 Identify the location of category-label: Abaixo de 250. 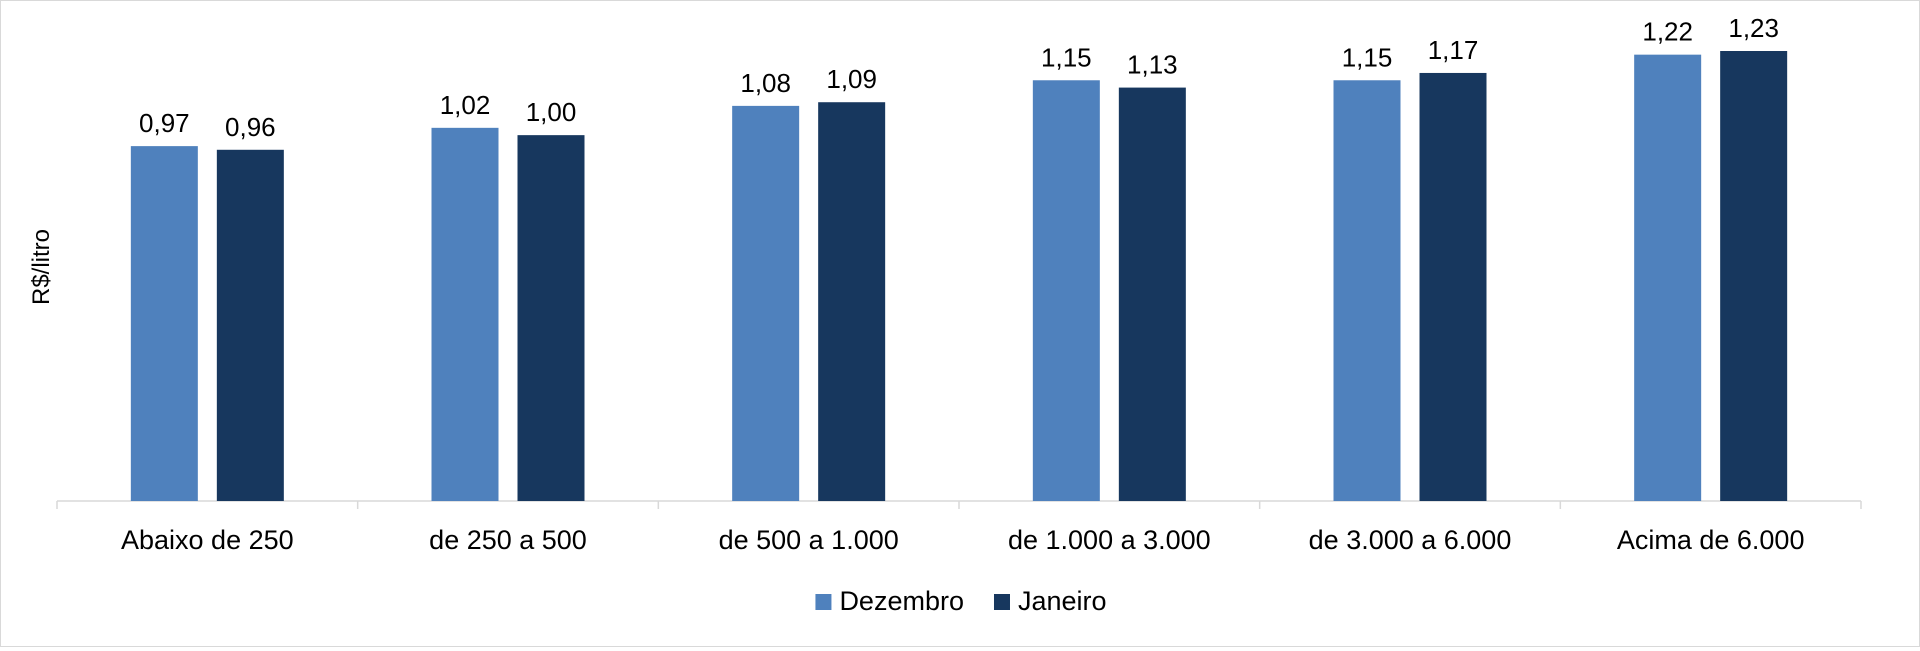
(207, 540).